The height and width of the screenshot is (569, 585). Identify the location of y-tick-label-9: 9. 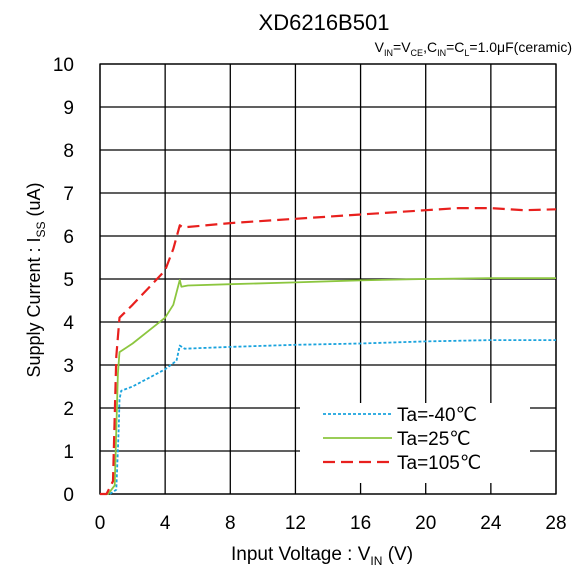
(68, 108).